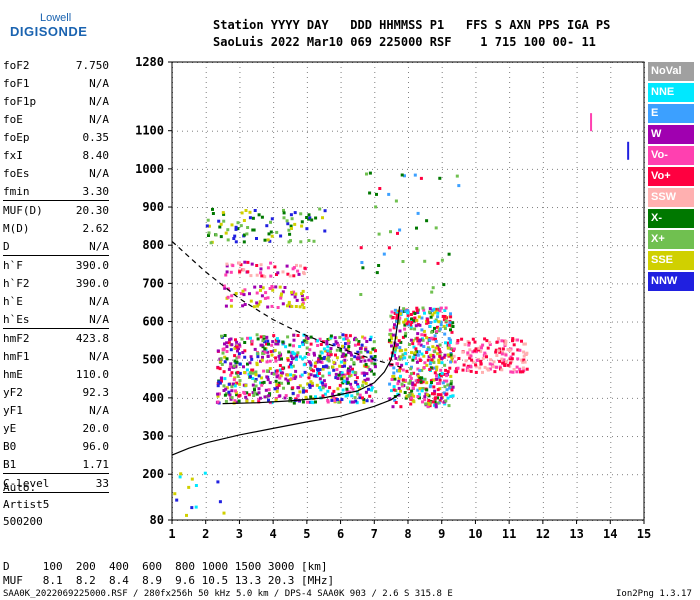 The image size is (700, 600). What do you see at coordinates (56, 392) in the screenshot?
I see `param-row: yF2 92.3` at bounding box center [56, 392].